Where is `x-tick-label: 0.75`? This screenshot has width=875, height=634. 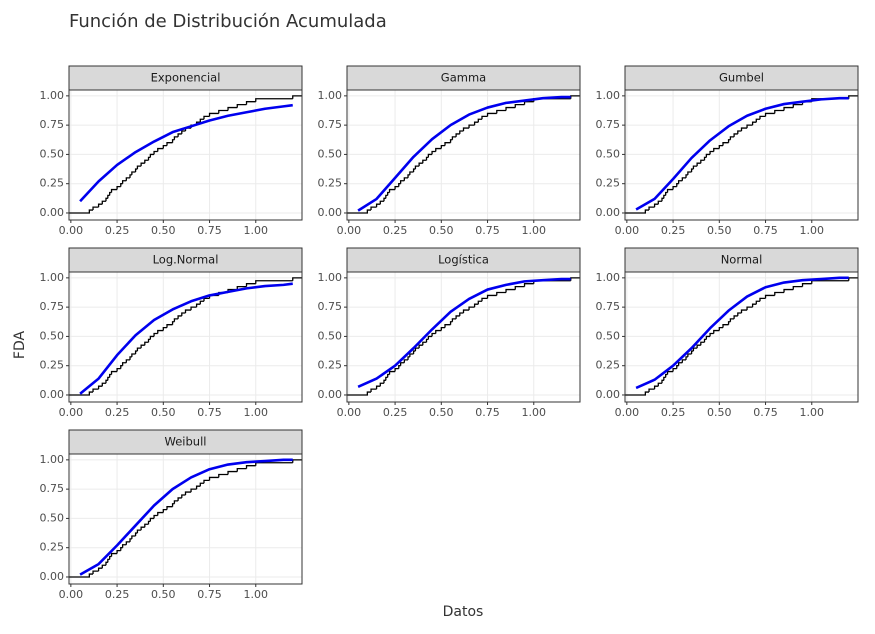
x-tick-label: 0.75 is located at coordinates (765, 412).